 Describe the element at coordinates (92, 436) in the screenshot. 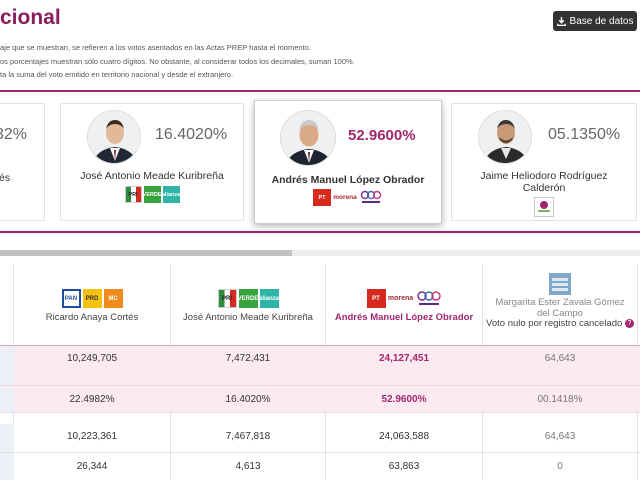

I see `table-cell: 10,223,361` at that location.